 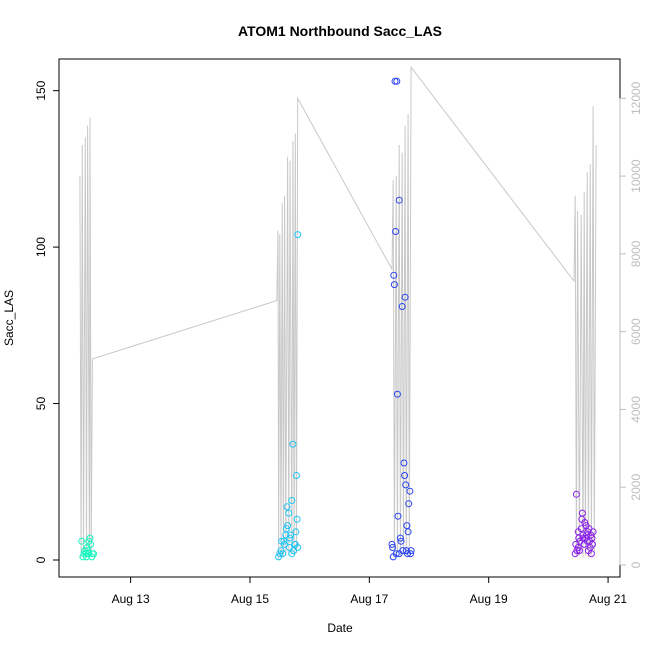 What do you see at coordinates (369, 599) in the screenshot?
I see `x-tick-label: Aug 17` at bounding box center [369, 599].